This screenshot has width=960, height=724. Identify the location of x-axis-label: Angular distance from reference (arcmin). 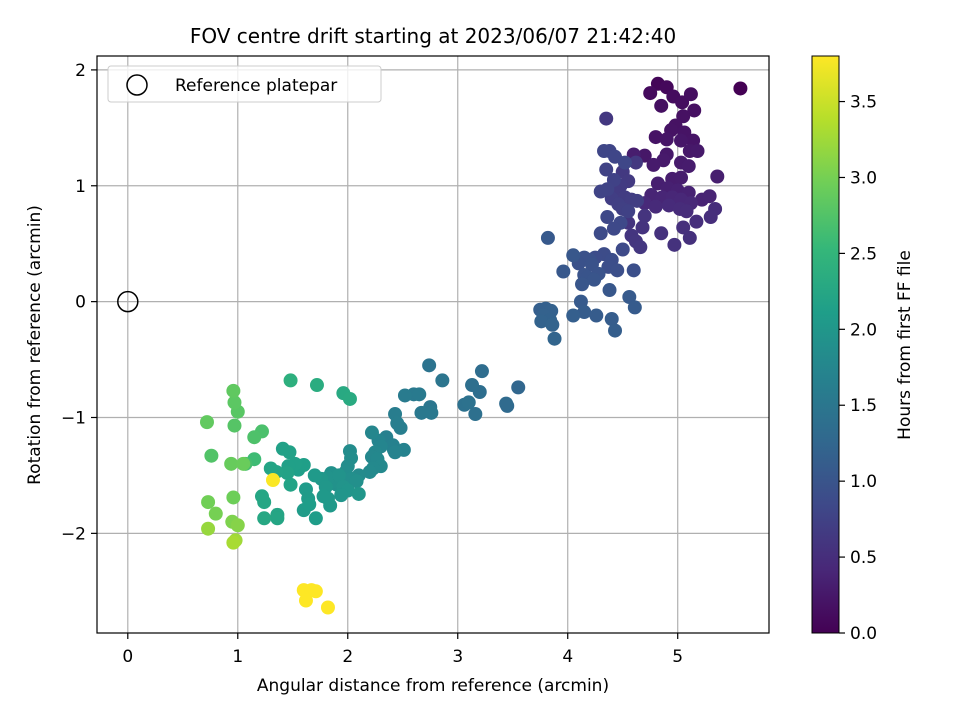
(433, 686).